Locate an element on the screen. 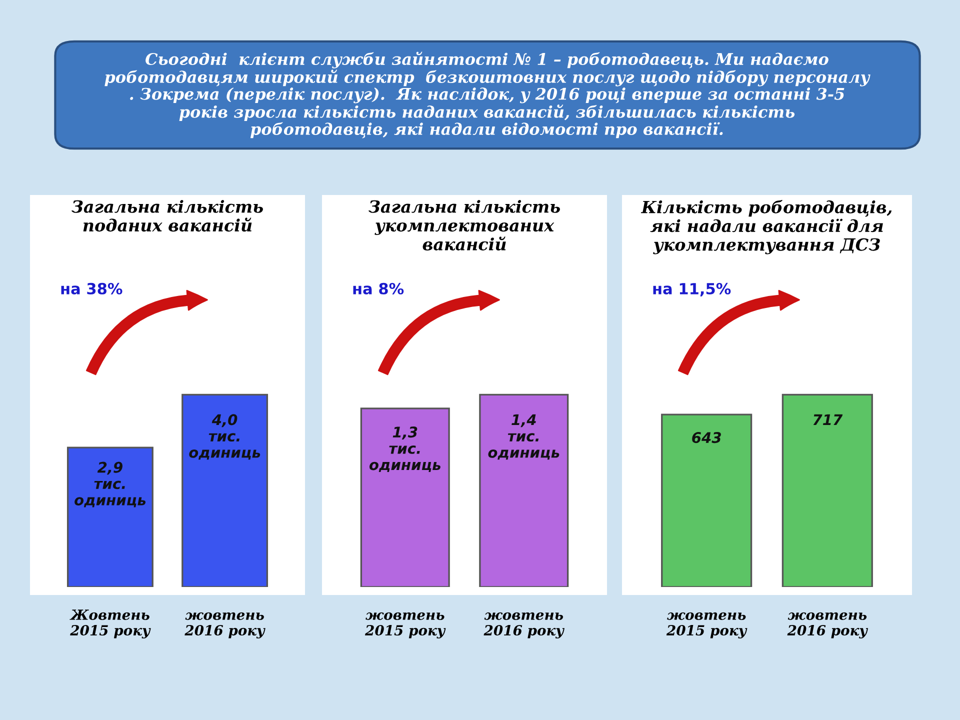 The image size is (960, 720). chart-title: Загальна кількість поданих вакансій is located at coordinates (167, 216).